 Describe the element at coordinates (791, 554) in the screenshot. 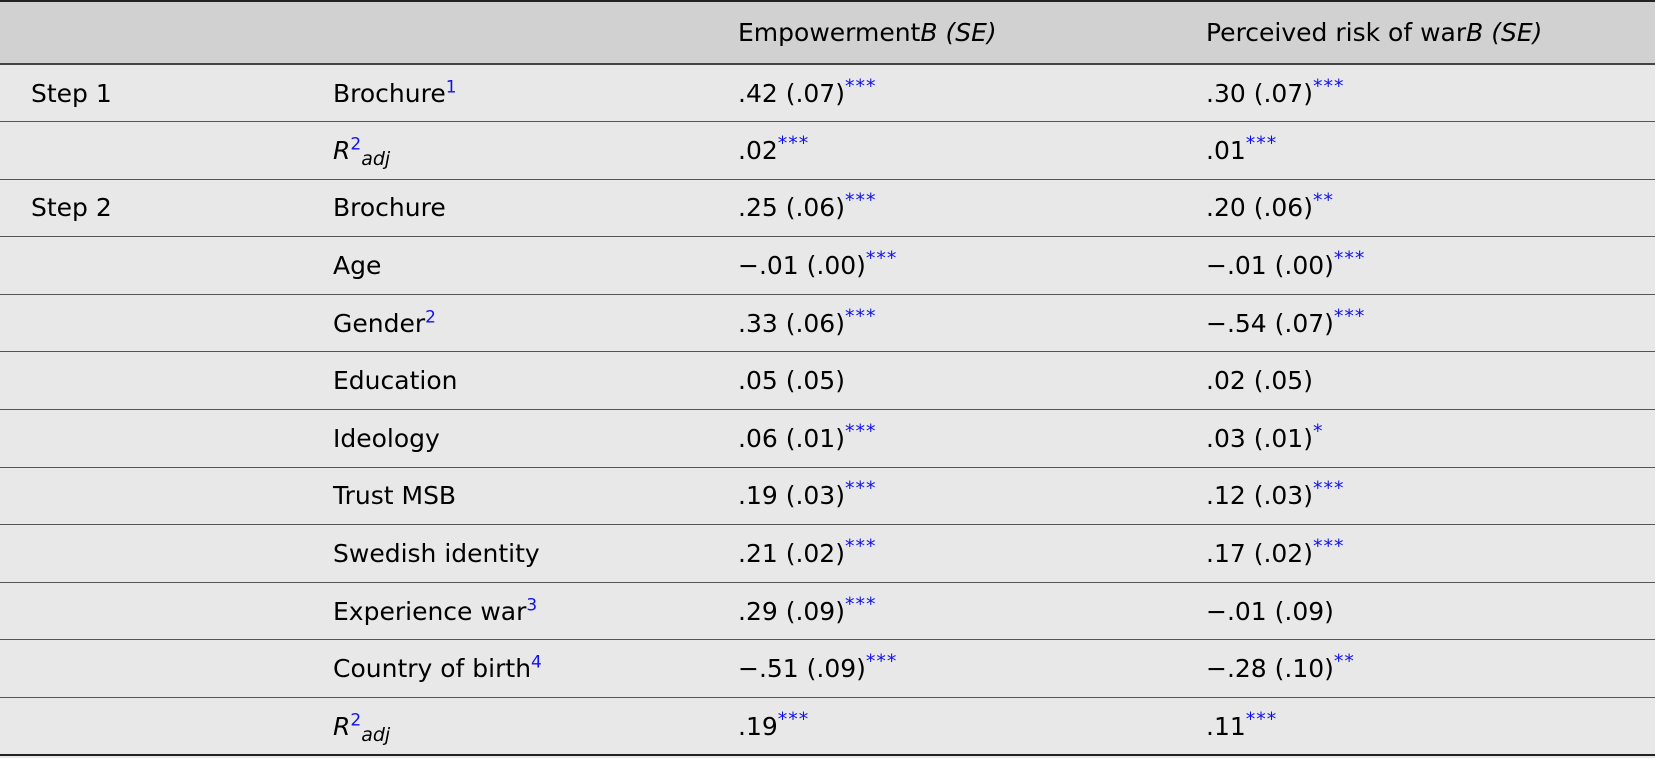

I see `empowerment-value: .21 (.02)` at that location.